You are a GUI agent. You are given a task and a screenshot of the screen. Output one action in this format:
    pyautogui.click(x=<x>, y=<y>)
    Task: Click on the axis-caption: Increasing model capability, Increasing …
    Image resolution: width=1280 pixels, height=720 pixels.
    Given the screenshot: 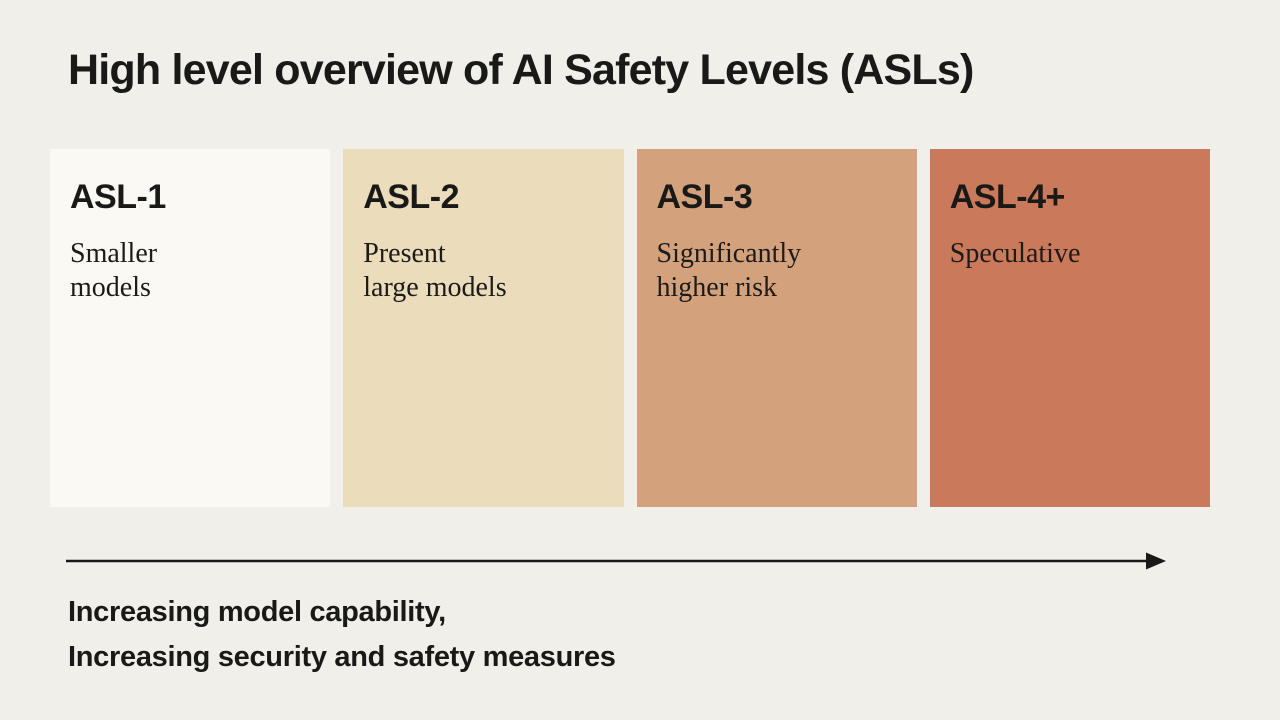 What is the action you would take?
    pyautogui.click(x=342, y=635)
    